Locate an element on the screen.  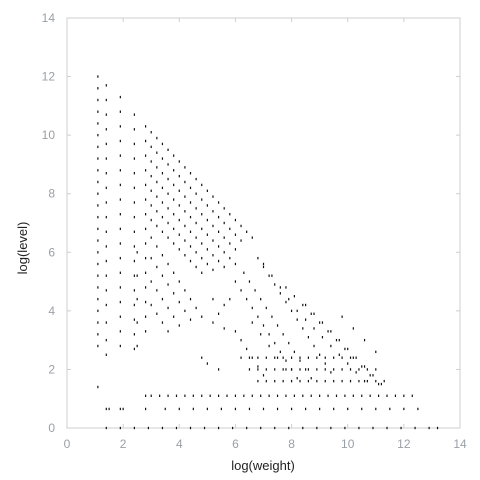
y-tick-label: 6 is located at coordinates (51, 252).